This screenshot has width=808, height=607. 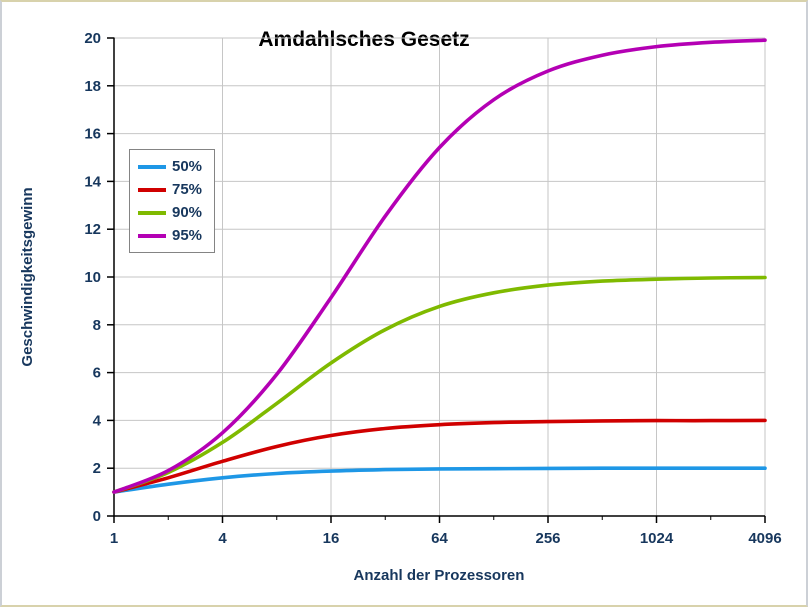 What do you see at coordinates (170, 235) in the screenshot?
I see `legend-item-95%: 95%` at bounding box center [170, 235].